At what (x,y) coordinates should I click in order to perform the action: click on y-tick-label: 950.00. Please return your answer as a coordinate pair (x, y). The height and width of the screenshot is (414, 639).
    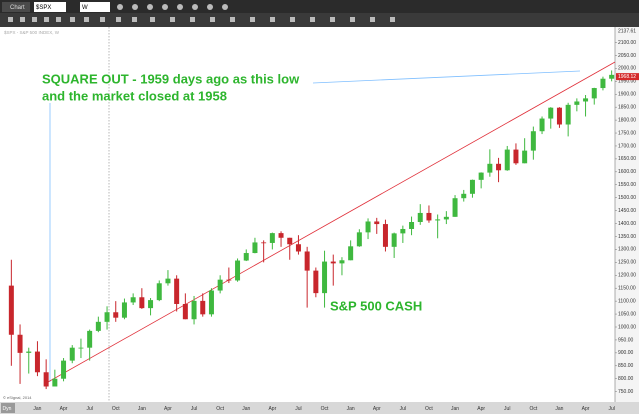
    Looking at the image, I should click on (626, 340).